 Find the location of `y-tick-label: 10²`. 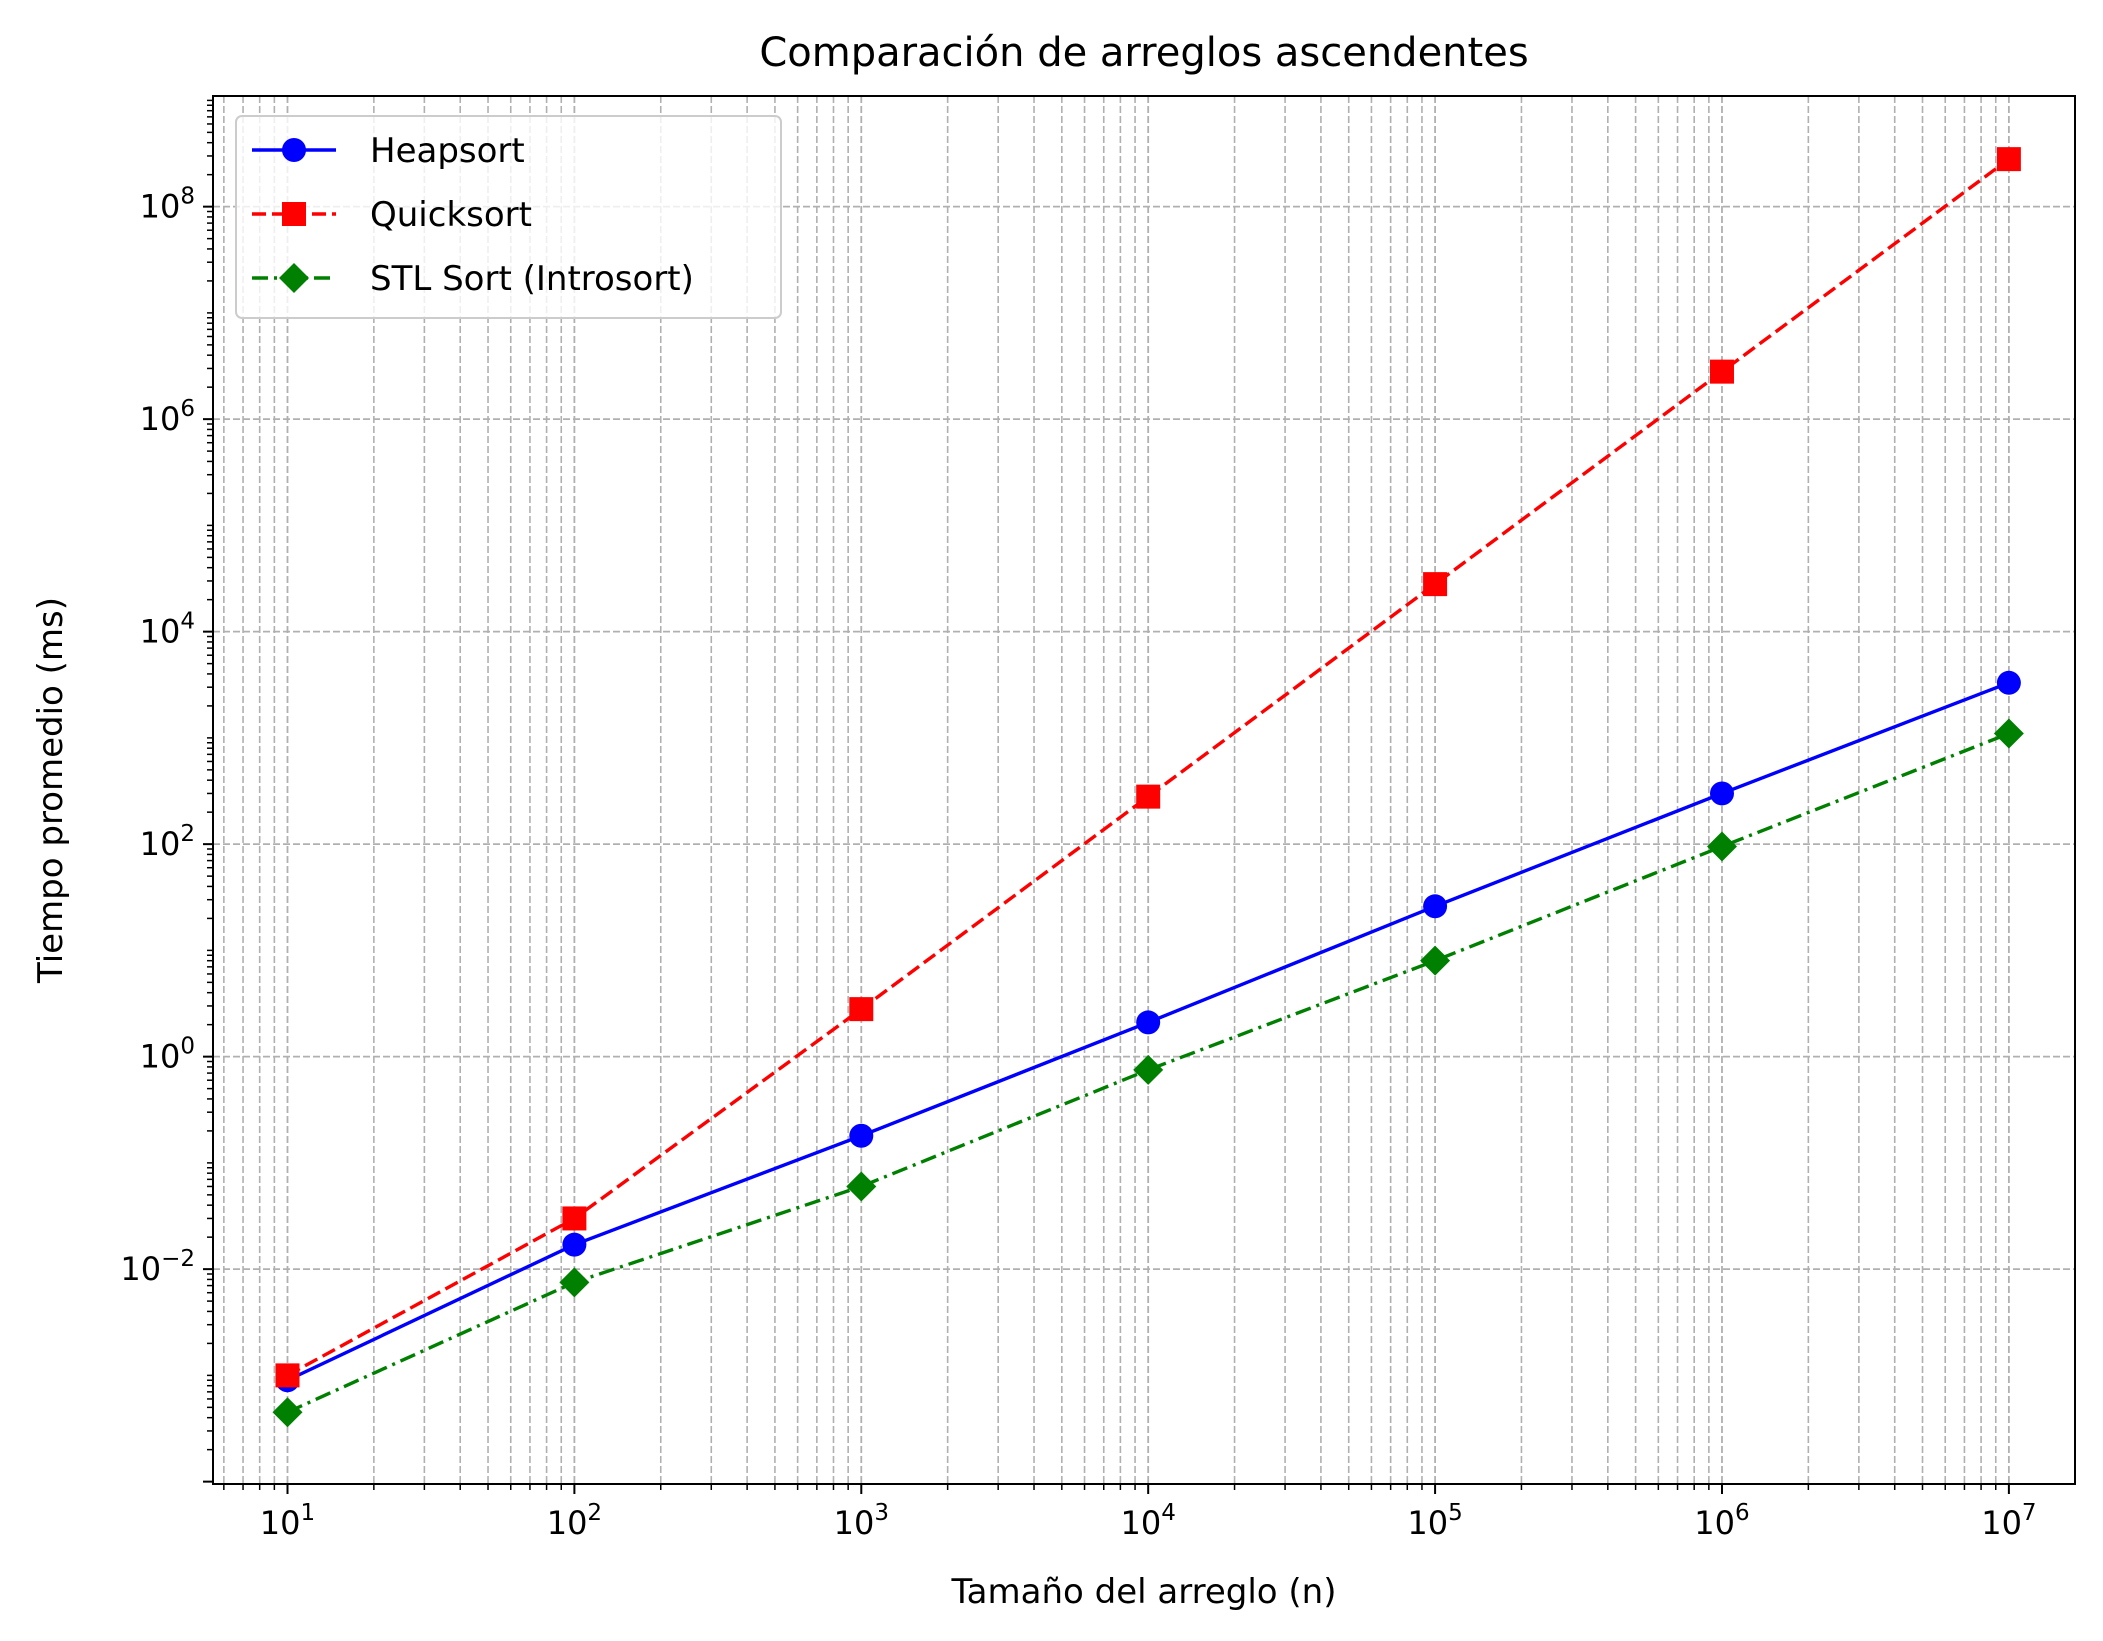

y-tick-label: 10² is located at coordinates (167, 842).